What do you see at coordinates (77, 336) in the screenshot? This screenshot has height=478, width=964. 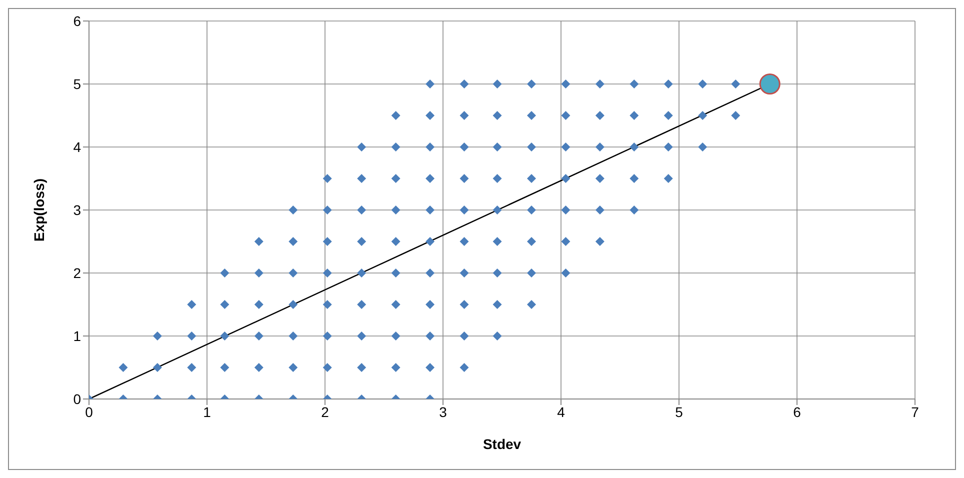 I see `y-tick-label: 1` at bounding box center [77, 336].